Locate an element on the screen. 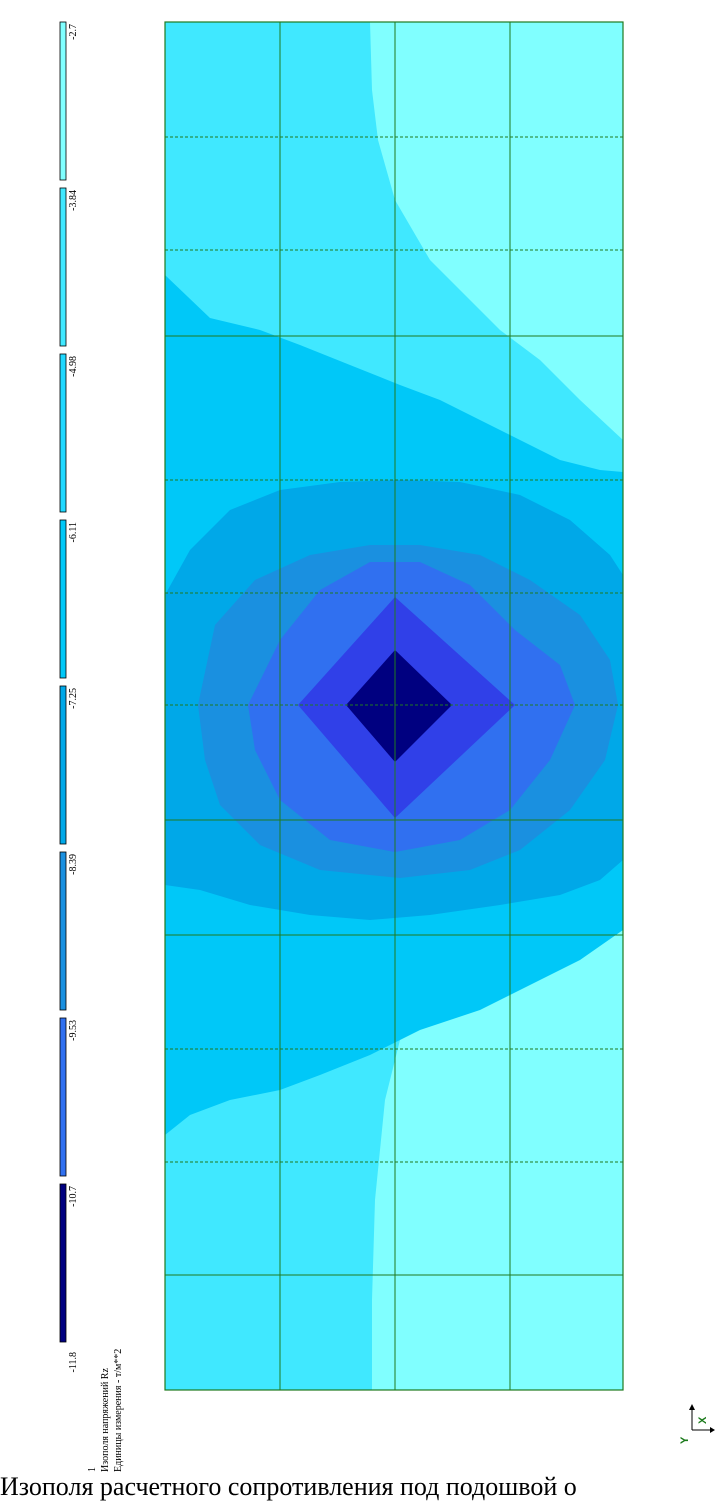 The height and width of the screenshot is (1506, 715). axis-y-arrow-icon is located at coordinates (712, 1430).